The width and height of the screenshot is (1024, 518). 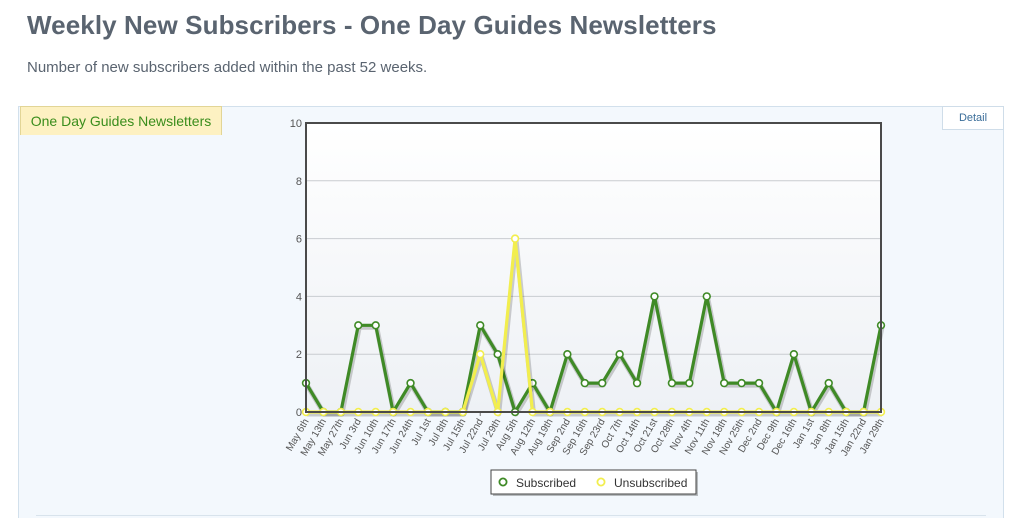 What do you see at coordinates (650, 483) in the screenshot?
I see `legend-label: Unsubscribed` at bounding box center [650, 483].